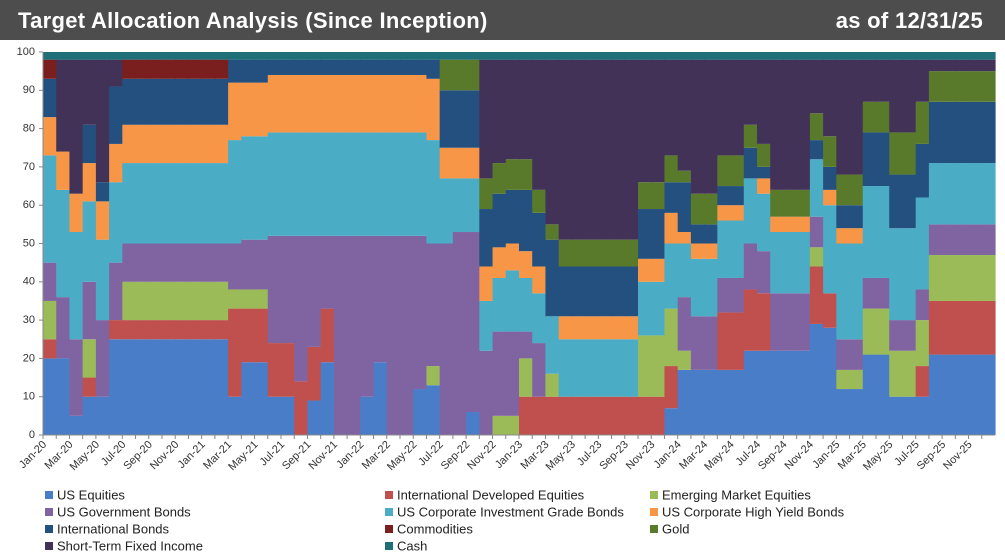  Describe the element at coordinates (243, 456) in the screenshot. I see `x-tick-label: May-21` at that location.